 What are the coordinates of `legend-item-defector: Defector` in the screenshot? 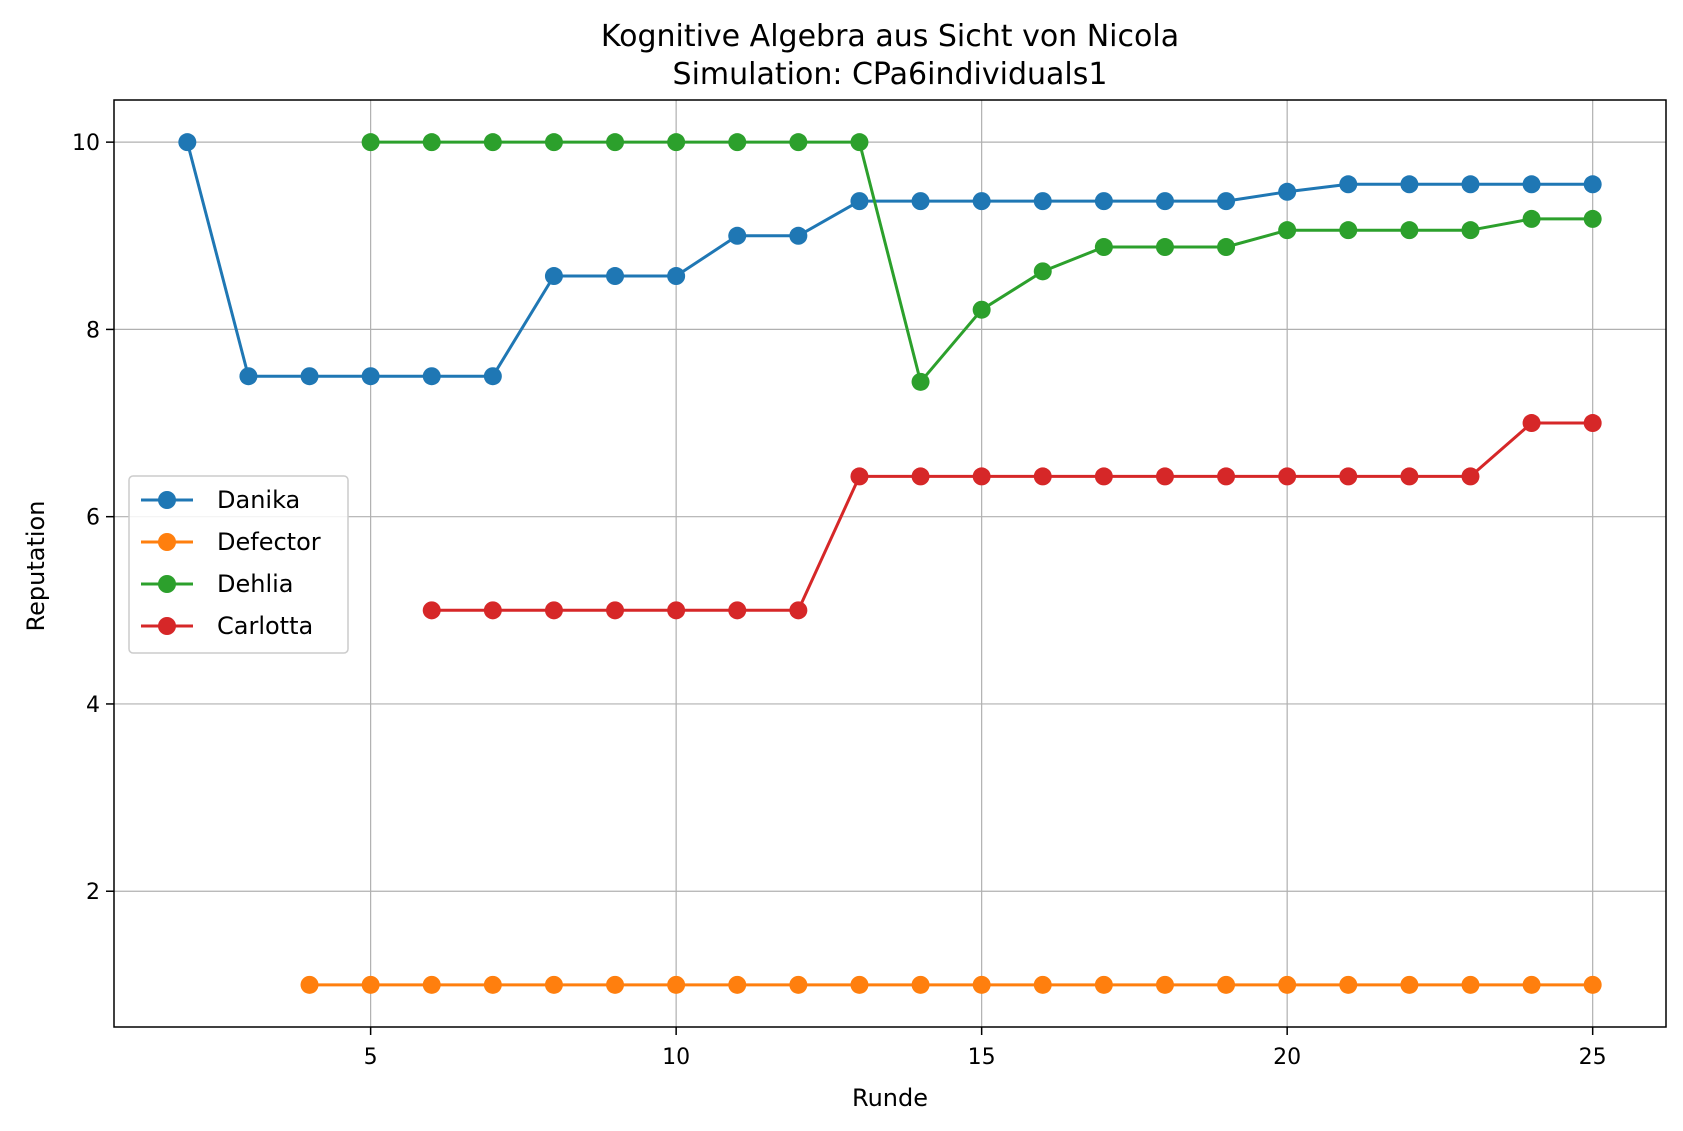 It's located at (231, 542).